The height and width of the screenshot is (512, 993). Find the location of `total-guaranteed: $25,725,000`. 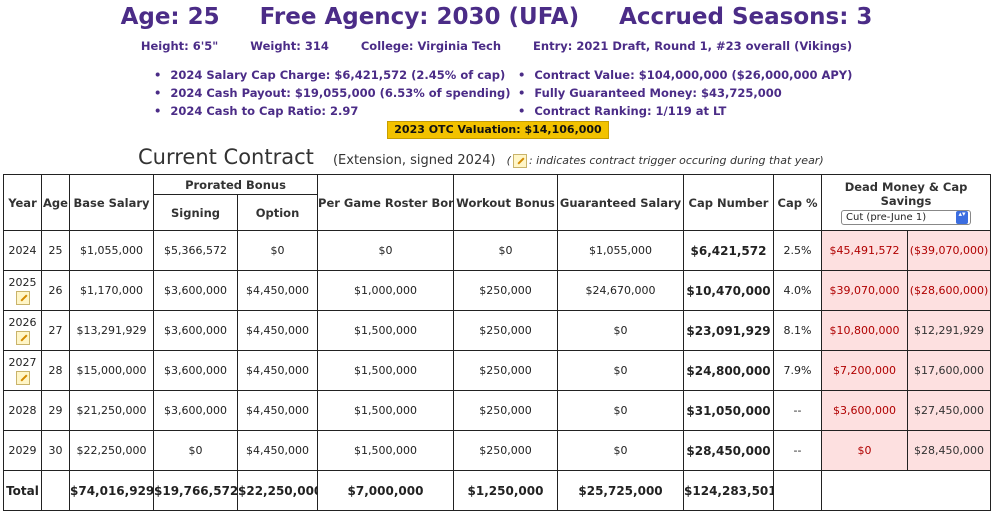

total-guaranteed: $25,725,000 is located at coordinates (621, 490).